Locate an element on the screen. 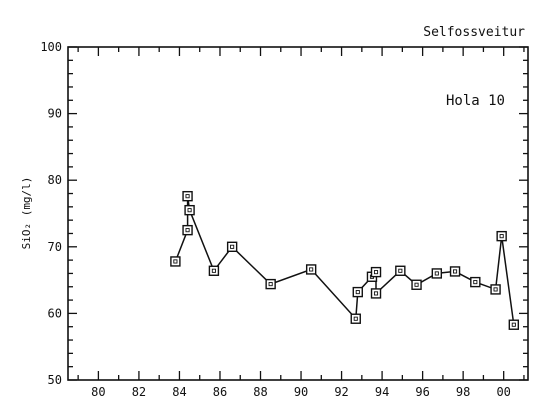 This screenshot has width=537, height=406. x-tick-label: 90 is located at coordinates (301, 392).